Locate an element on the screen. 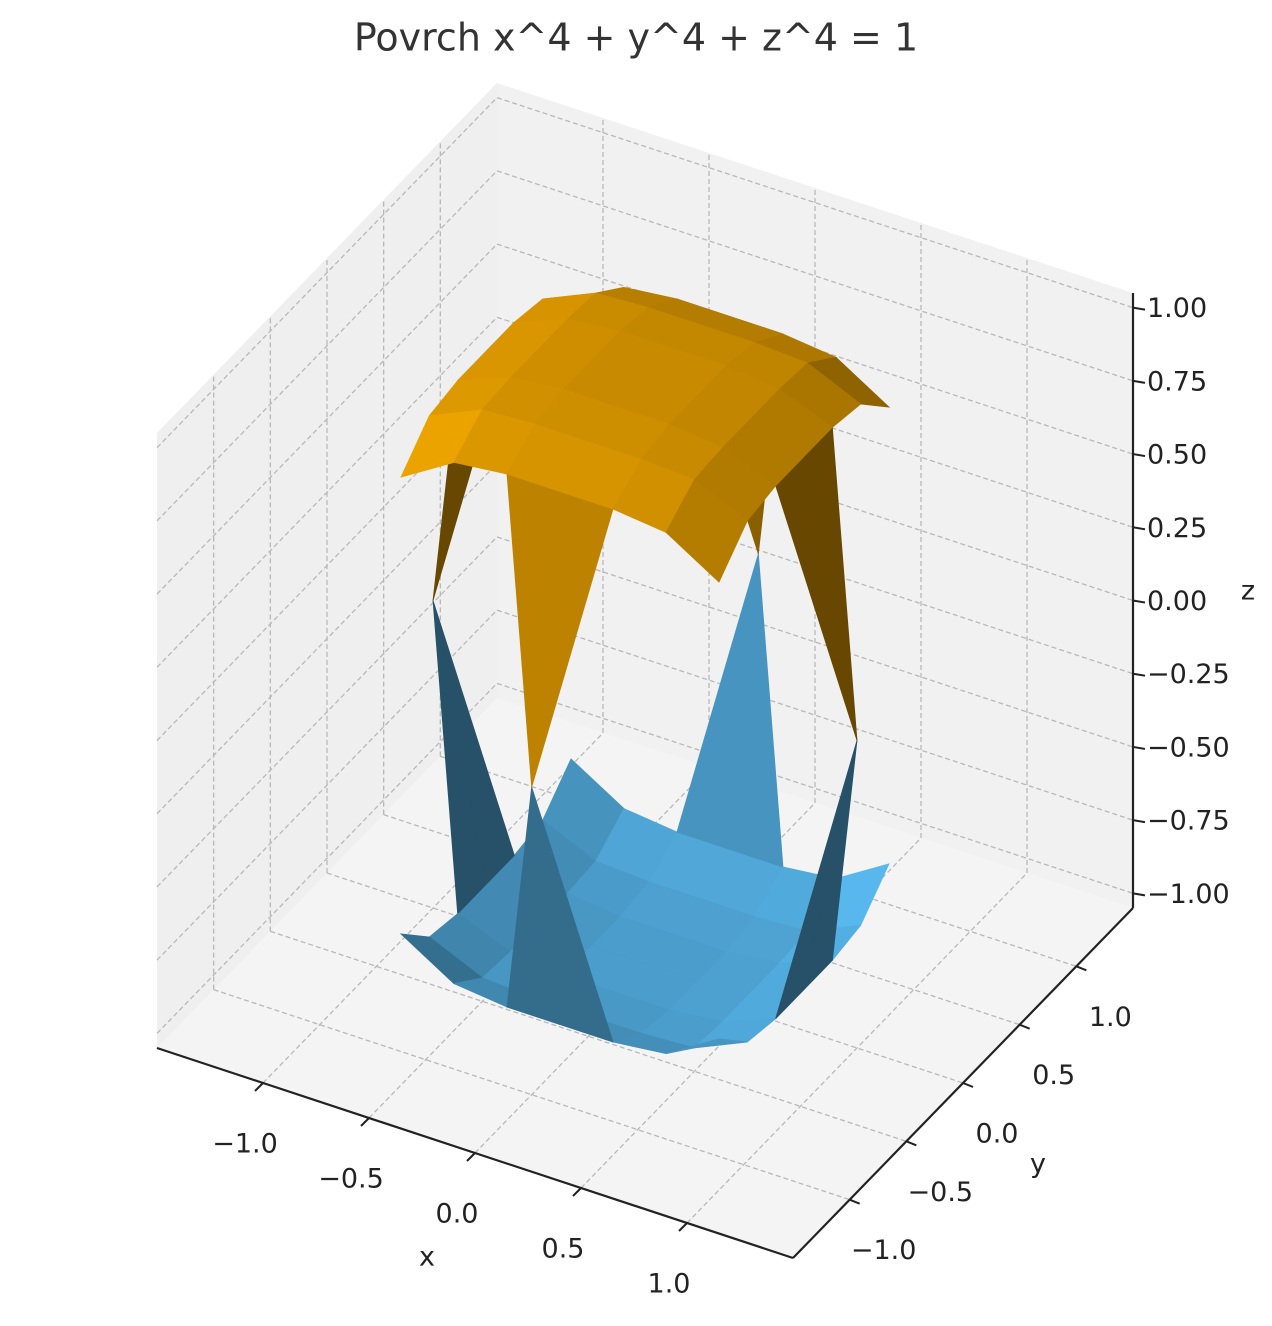 The image size is (1272, 1326). z-tick-label: −0.25 is located at coordinates (1188, 674).